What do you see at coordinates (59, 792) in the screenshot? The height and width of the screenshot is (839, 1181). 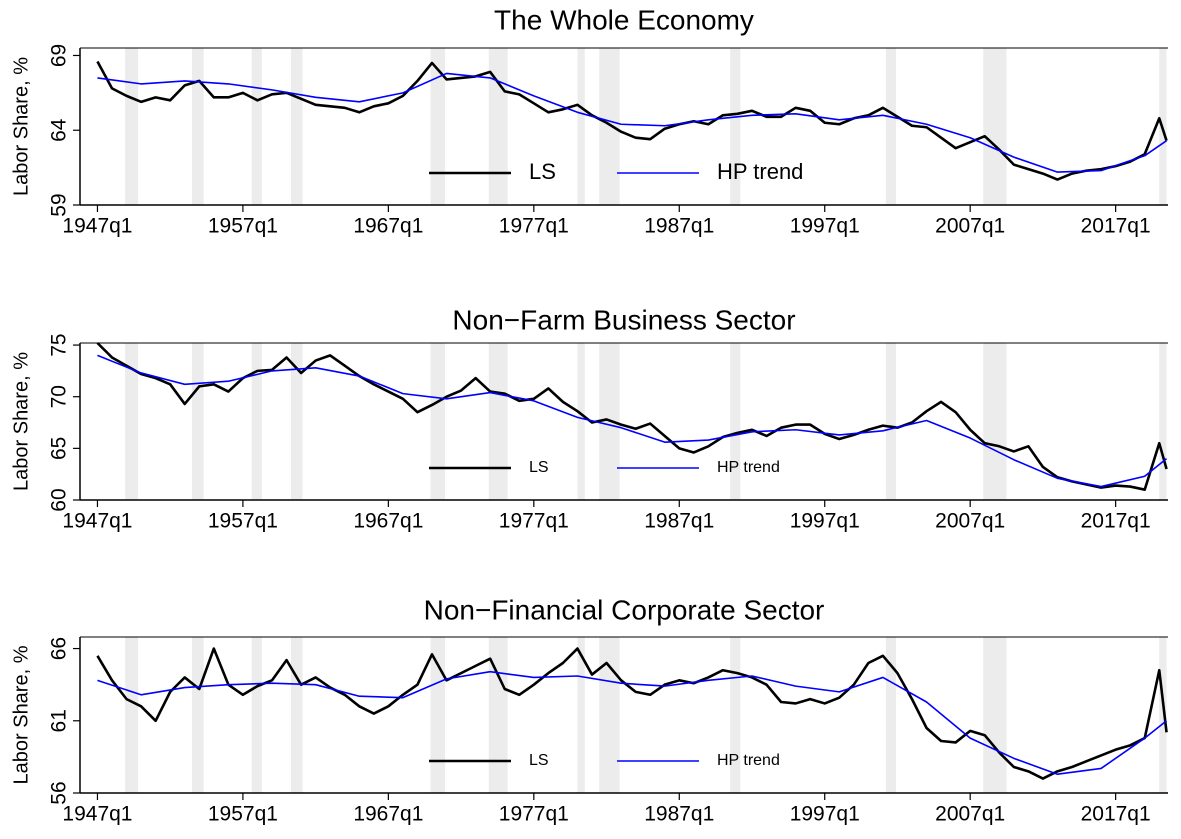 I see `y-tick-label: 56` at bounding box center [59, 792].